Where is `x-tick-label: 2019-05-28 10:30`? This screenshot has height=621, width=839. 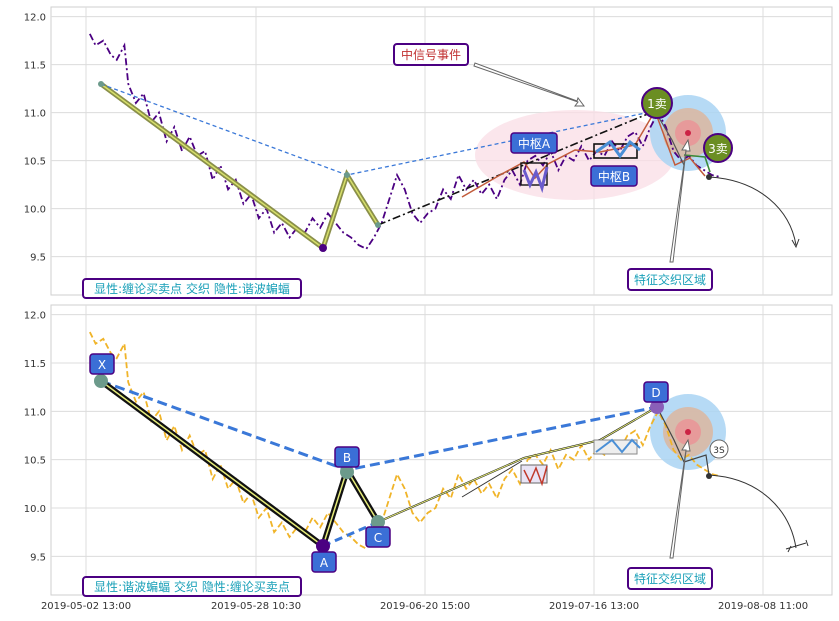 x-tick-label: 2019-05-28 10:30 is located at coordinates (256, 606).